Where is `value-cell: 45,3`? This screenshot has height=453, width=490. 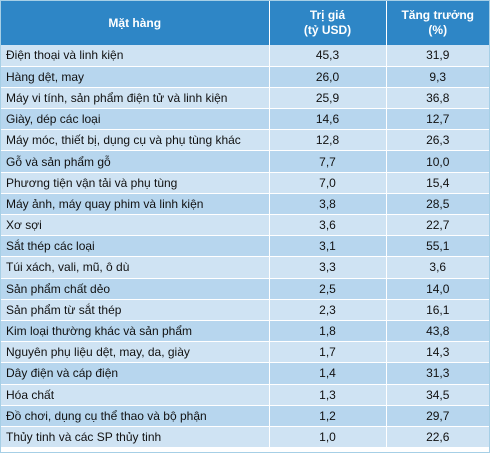
value-cell: 45,3 is located at coordinates (328, 56).